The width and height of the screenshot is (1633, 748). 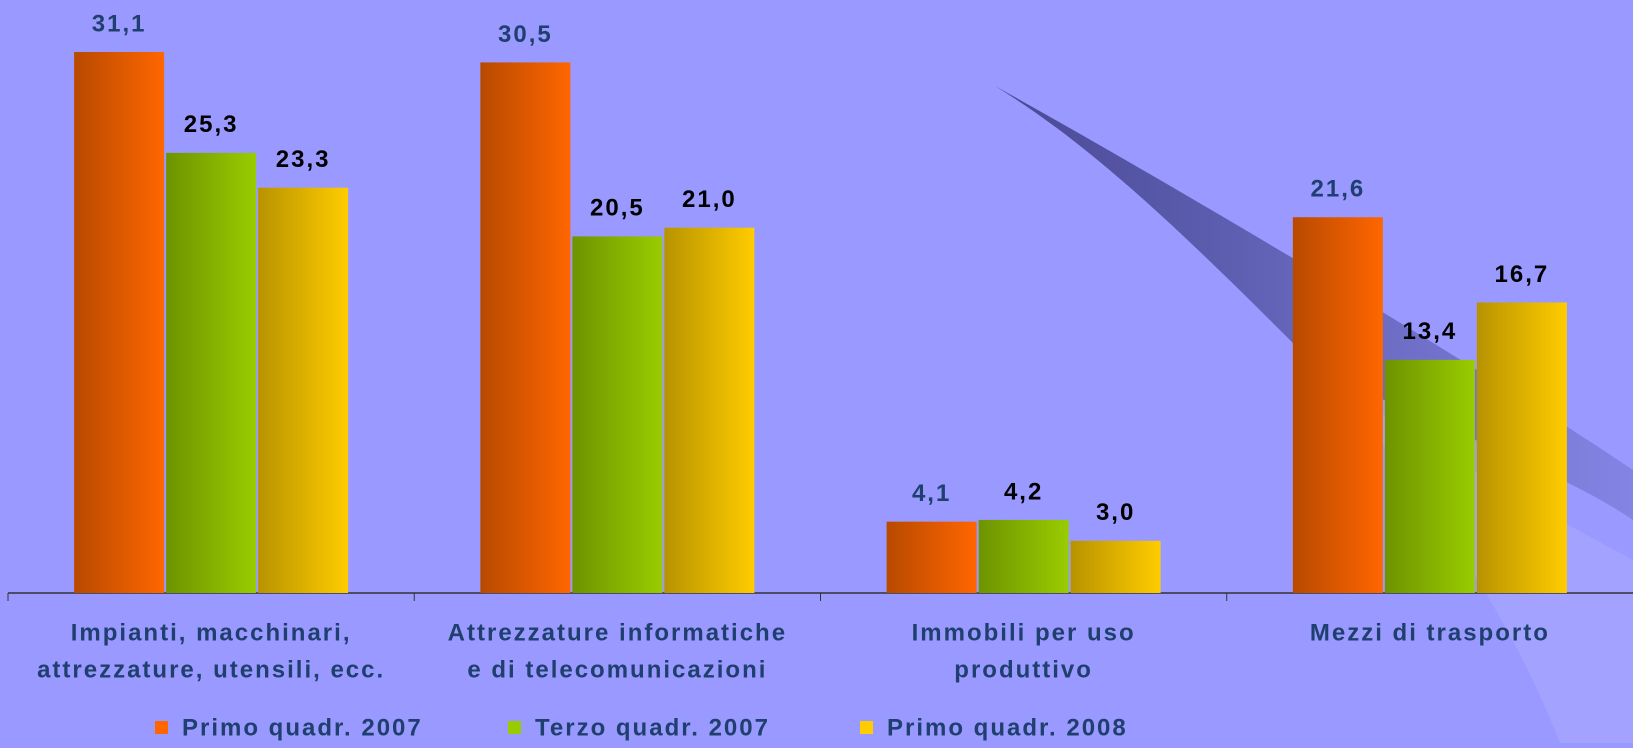 I want to click on data-label: 21,0, so click(x=709, y=199).